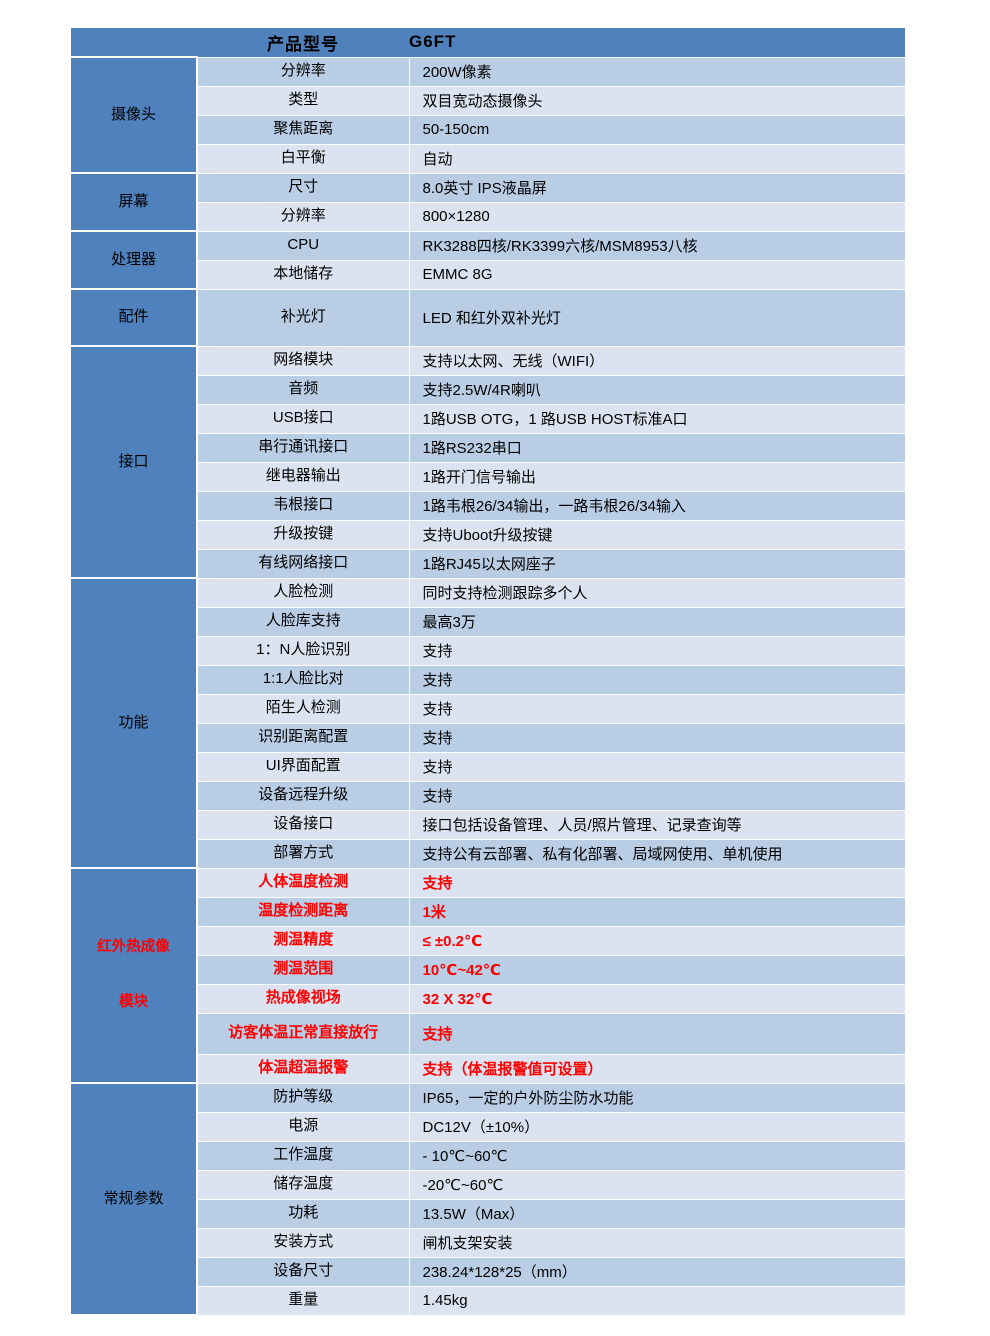  Describe the element at coordinates (303, 1300) in the screenshot. I see `param-label-cell: 重量` at that location.